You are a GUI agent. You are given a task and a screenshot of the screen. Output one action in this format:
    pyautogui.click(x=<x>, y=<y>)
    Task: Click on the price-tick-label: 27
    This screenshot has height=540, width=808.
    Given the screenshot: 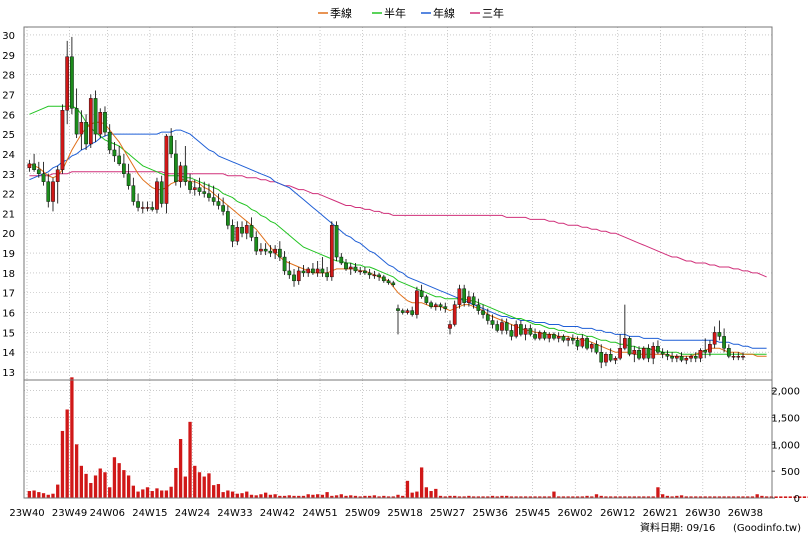 What is the action you would take?
    pyautogui.click(x=8, y=95)
    